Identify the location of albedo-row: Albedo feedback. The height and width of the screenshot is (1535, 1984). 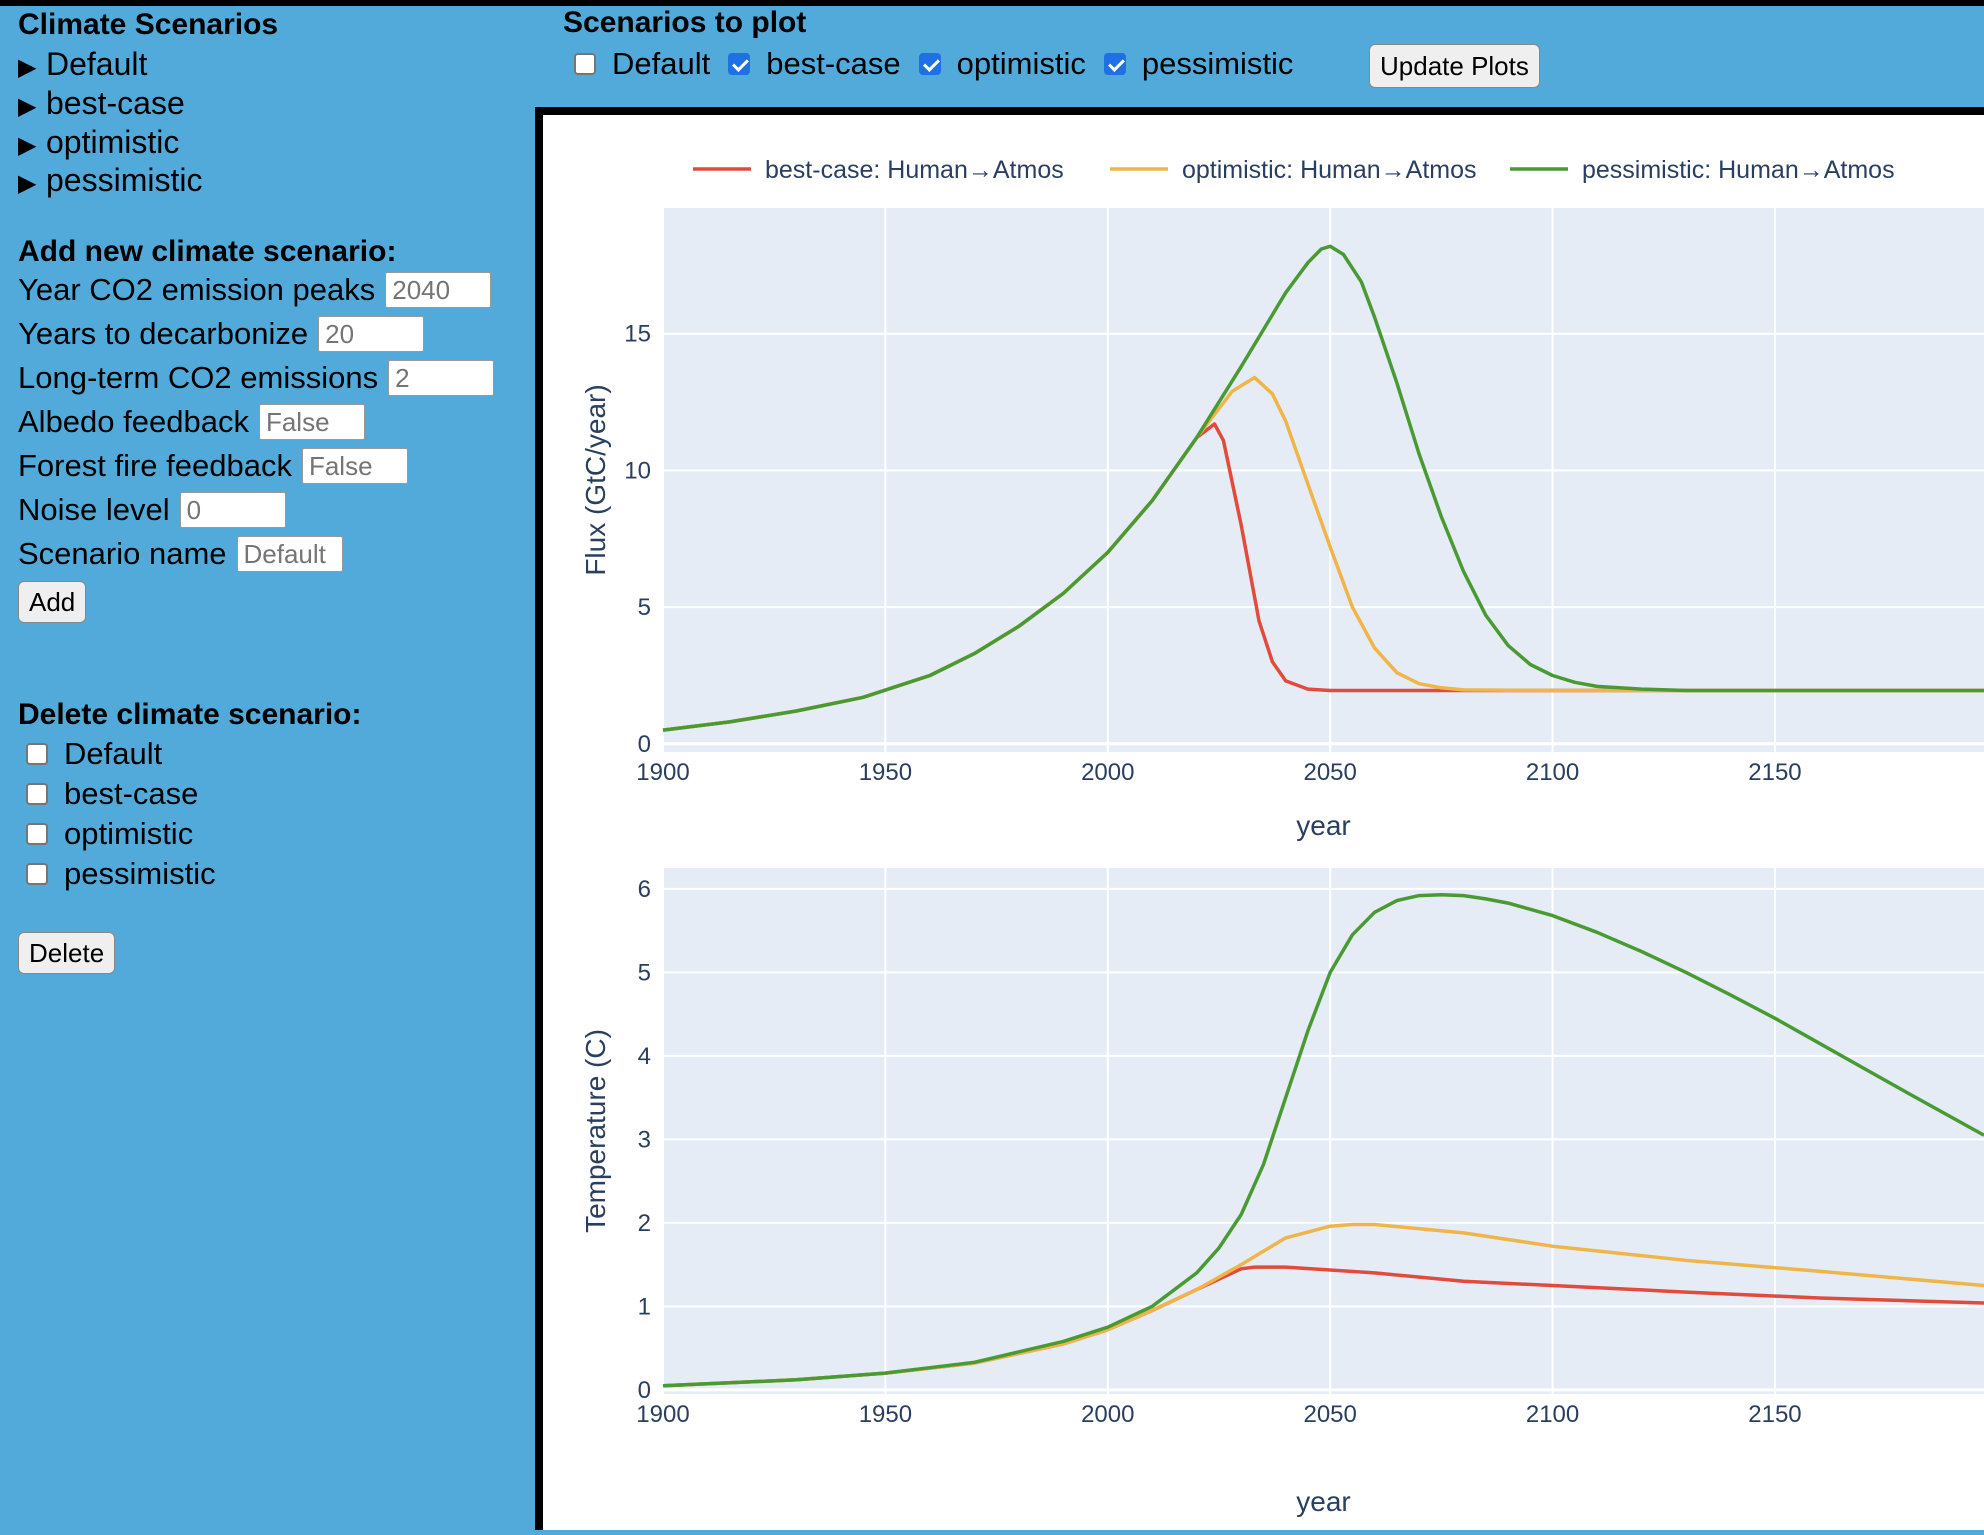
(191, 422).